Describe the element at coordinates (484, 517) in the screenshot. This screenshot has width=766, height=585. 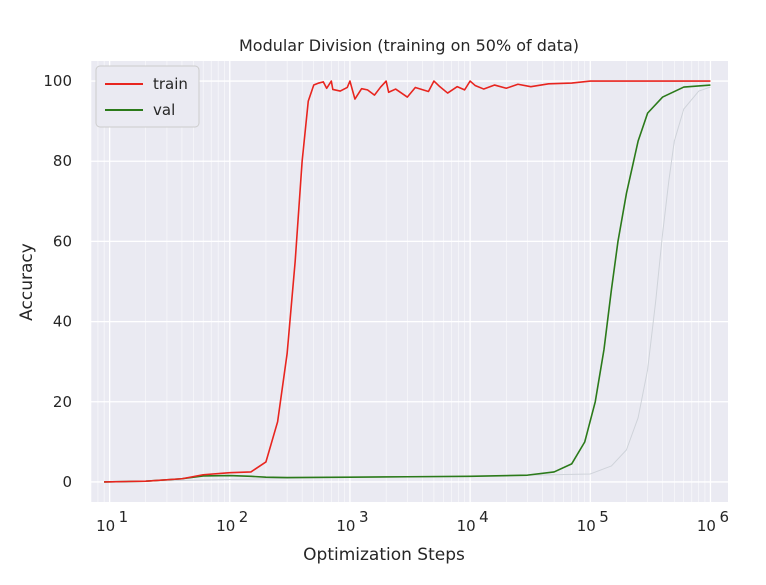
I see `x-tick-exponent: 4` at that location.